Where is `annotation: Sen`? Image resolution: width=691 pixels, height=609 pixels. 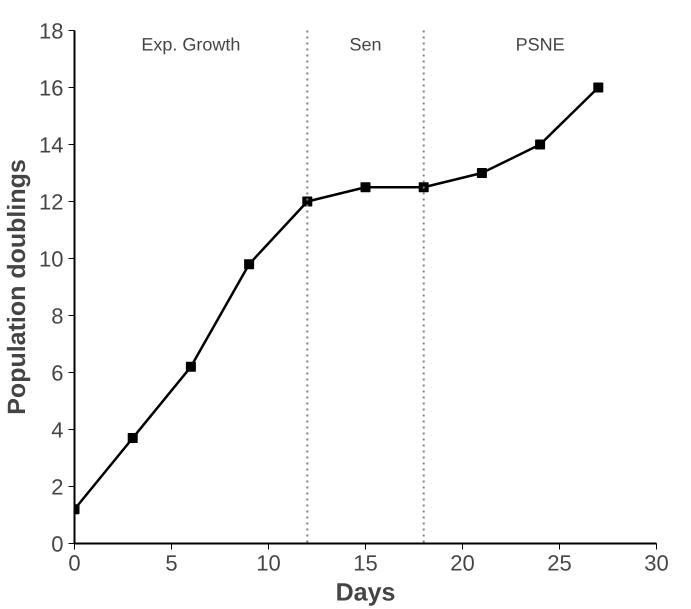 annotation: Sen is located at coordinates (365, 44).